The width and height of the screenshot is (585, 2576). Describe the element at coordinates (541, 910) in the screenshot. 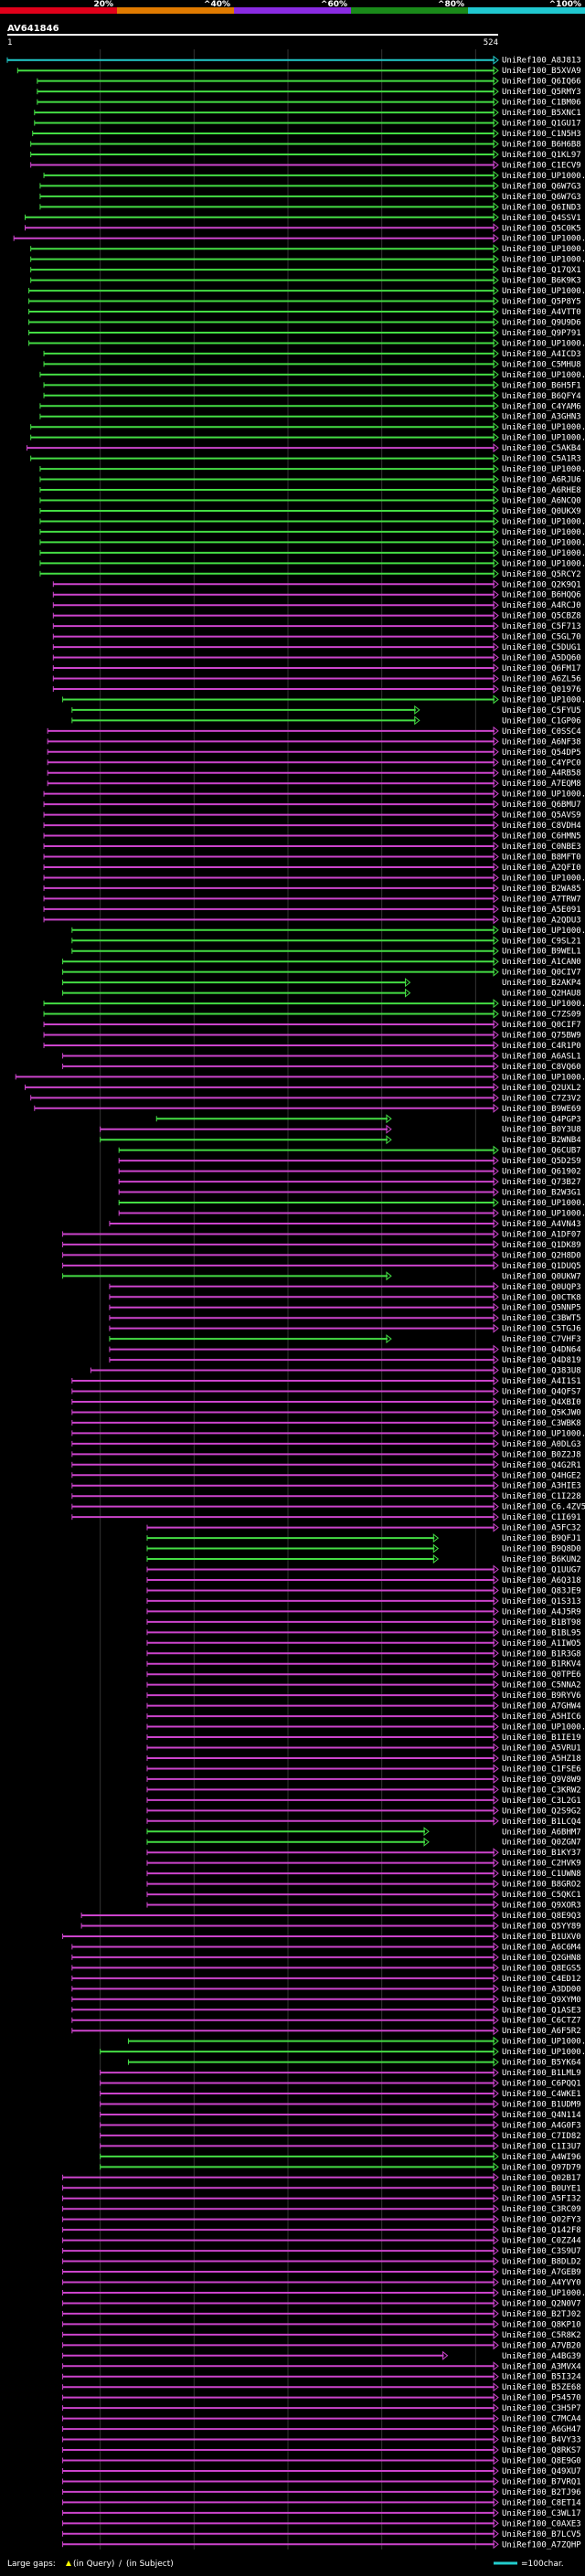

I see `hit-label: UniRef100_A5E091` at that location.